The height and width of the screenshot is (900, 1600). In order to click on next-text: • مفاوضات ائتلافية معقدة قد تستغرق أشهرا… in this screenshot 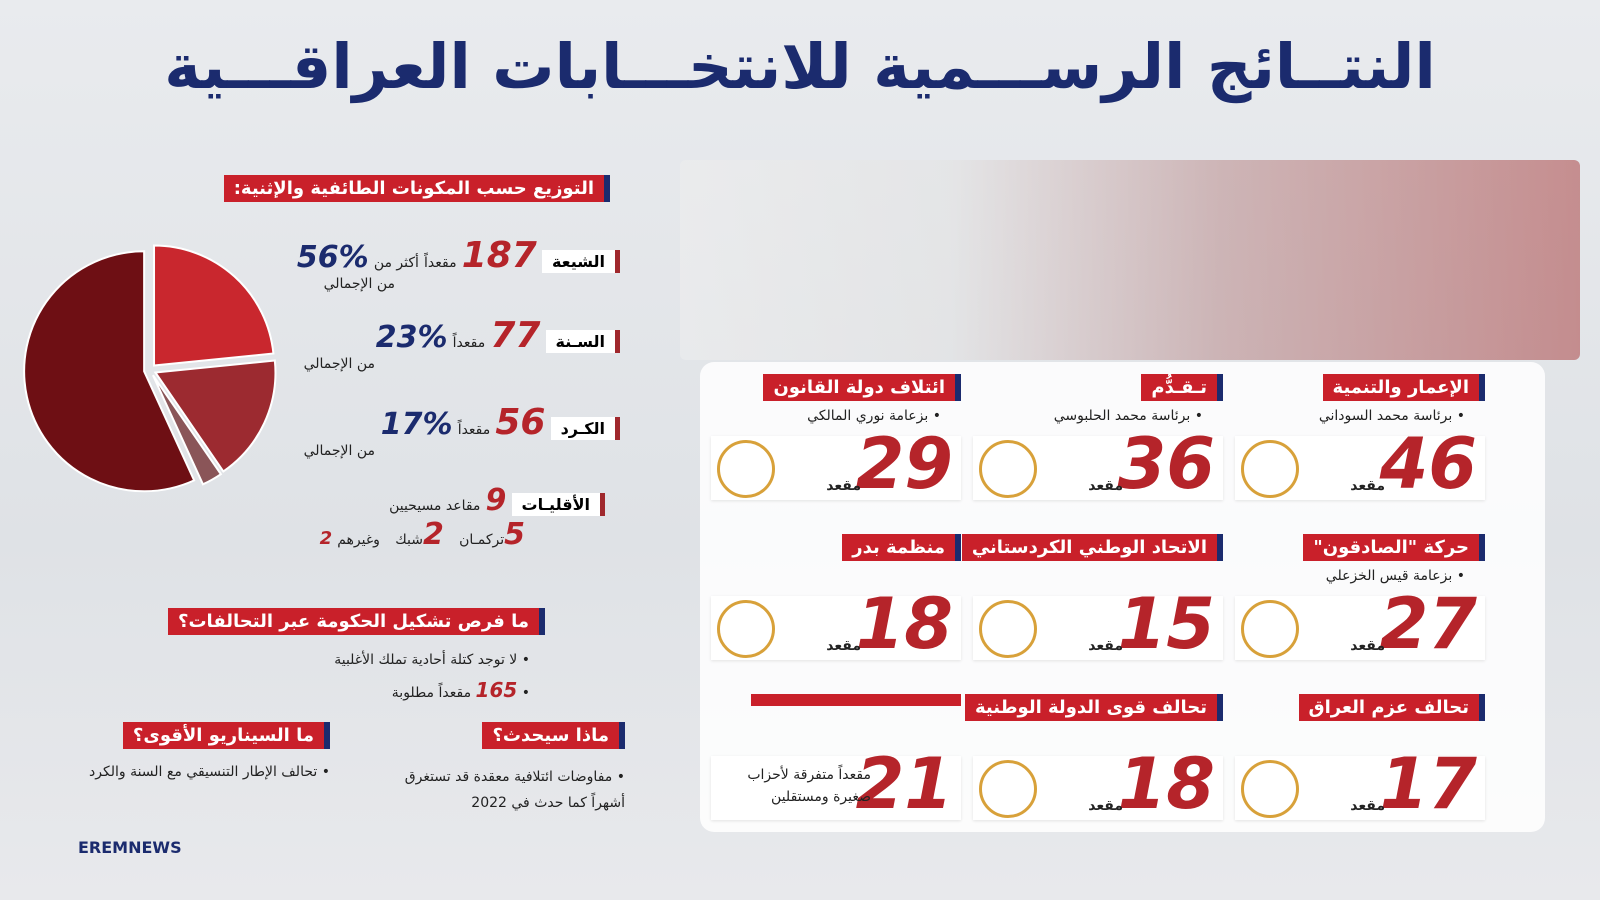, I will do `click(514, 790)`.